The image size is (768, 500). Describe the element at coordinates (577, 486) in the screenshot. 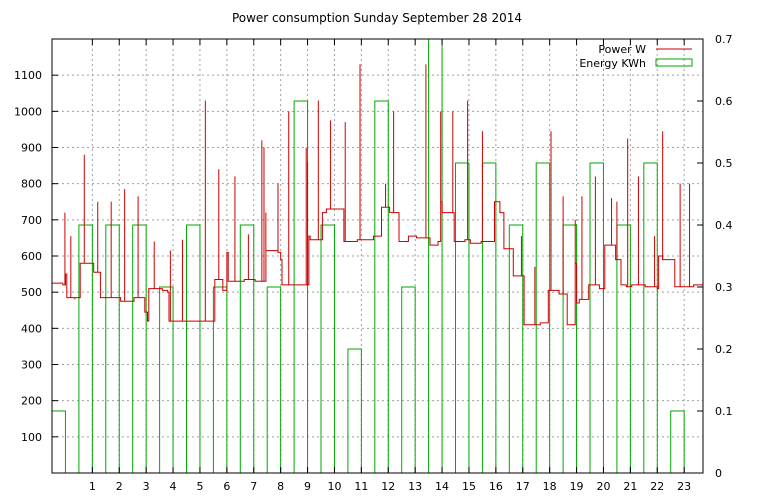

I see `x-tick-label: 19` at that location.